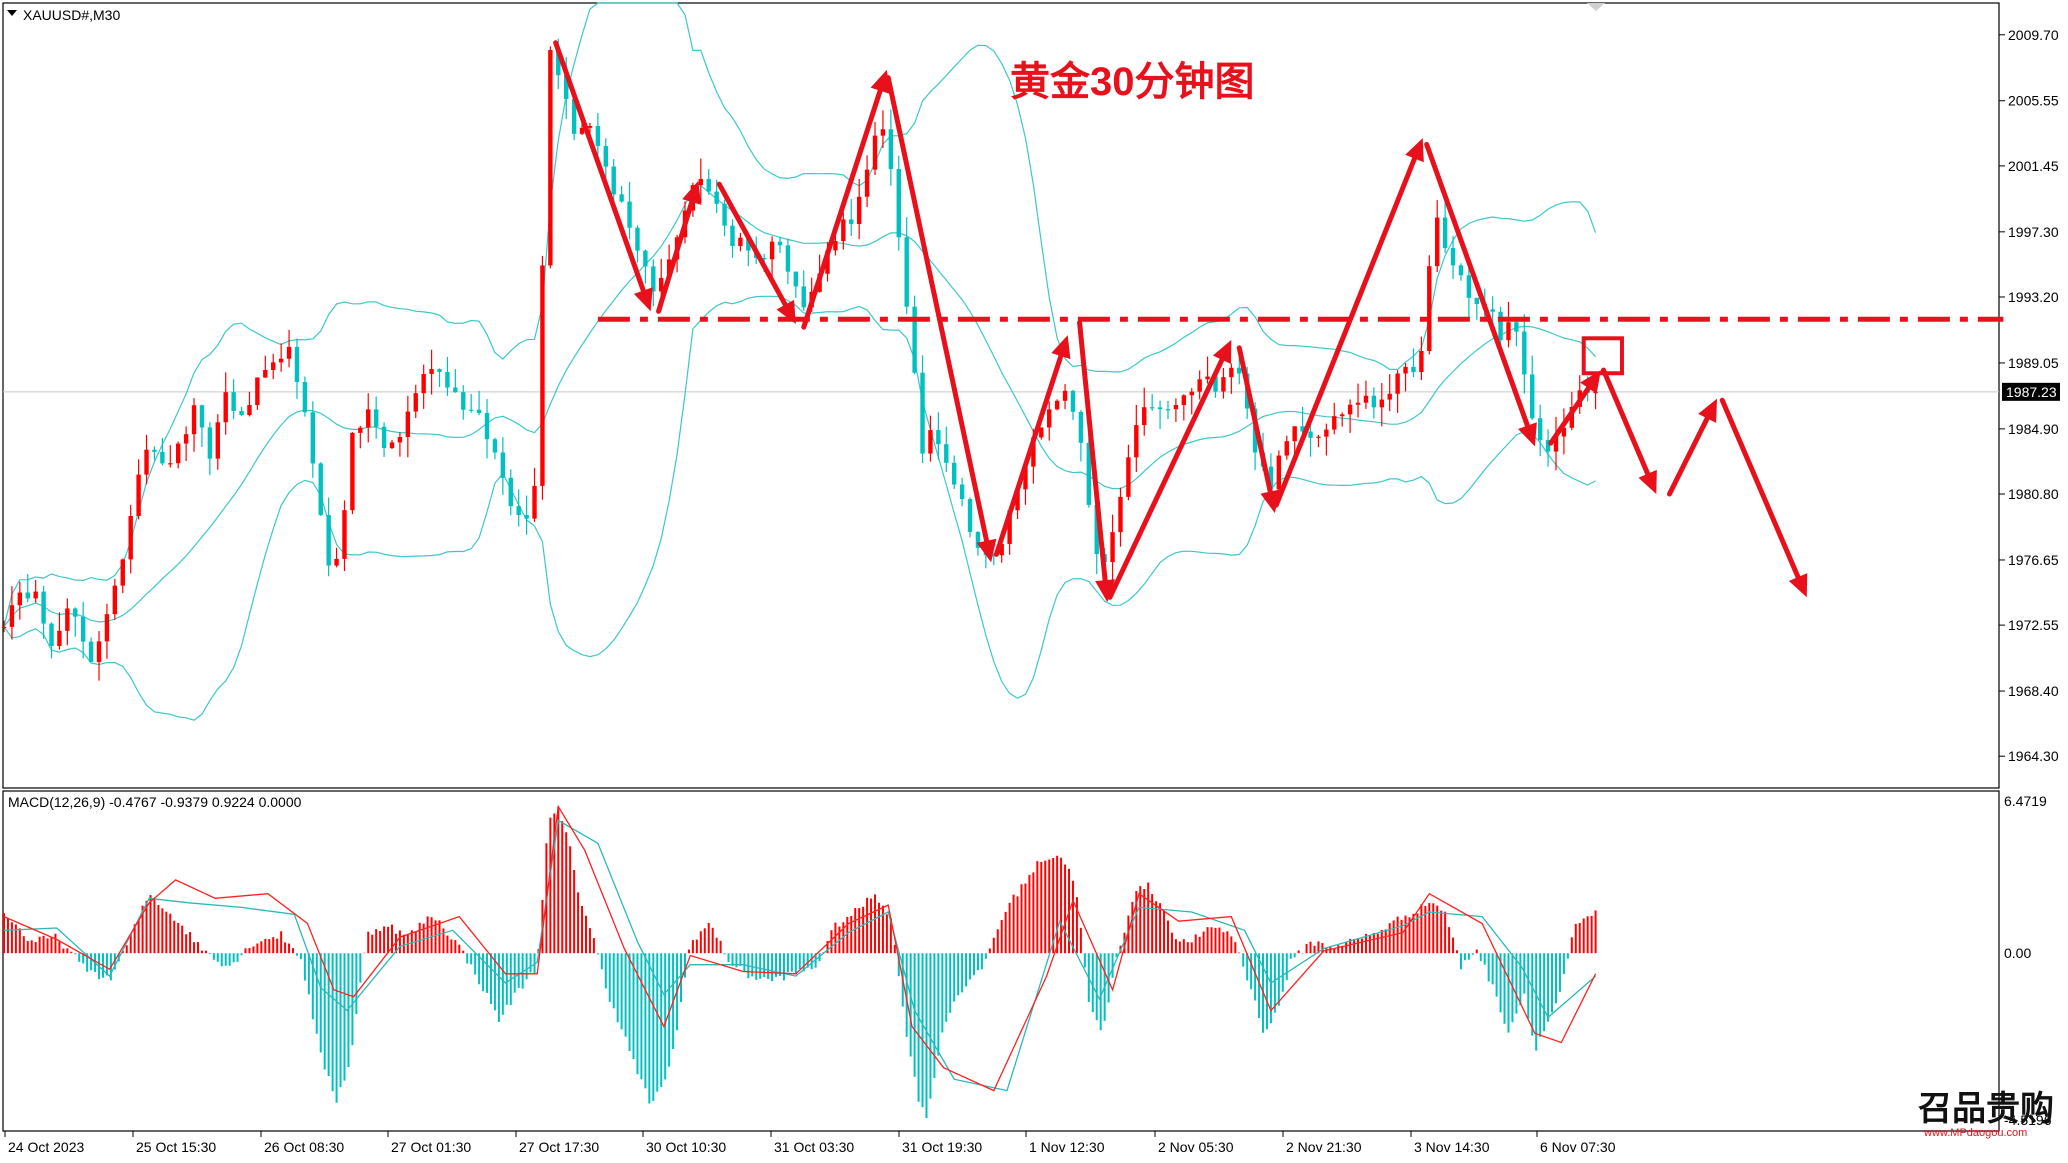 Image resolution: width=2068 pixels, height=1163 pixels. I want to click on current-price-value: 1987.23, so click(2031, 392).